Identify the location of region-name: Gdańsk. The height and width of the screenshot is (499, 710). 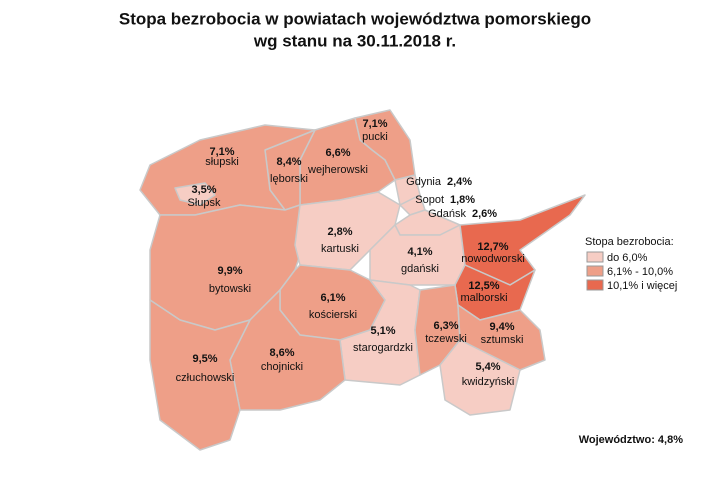
(447, 214).